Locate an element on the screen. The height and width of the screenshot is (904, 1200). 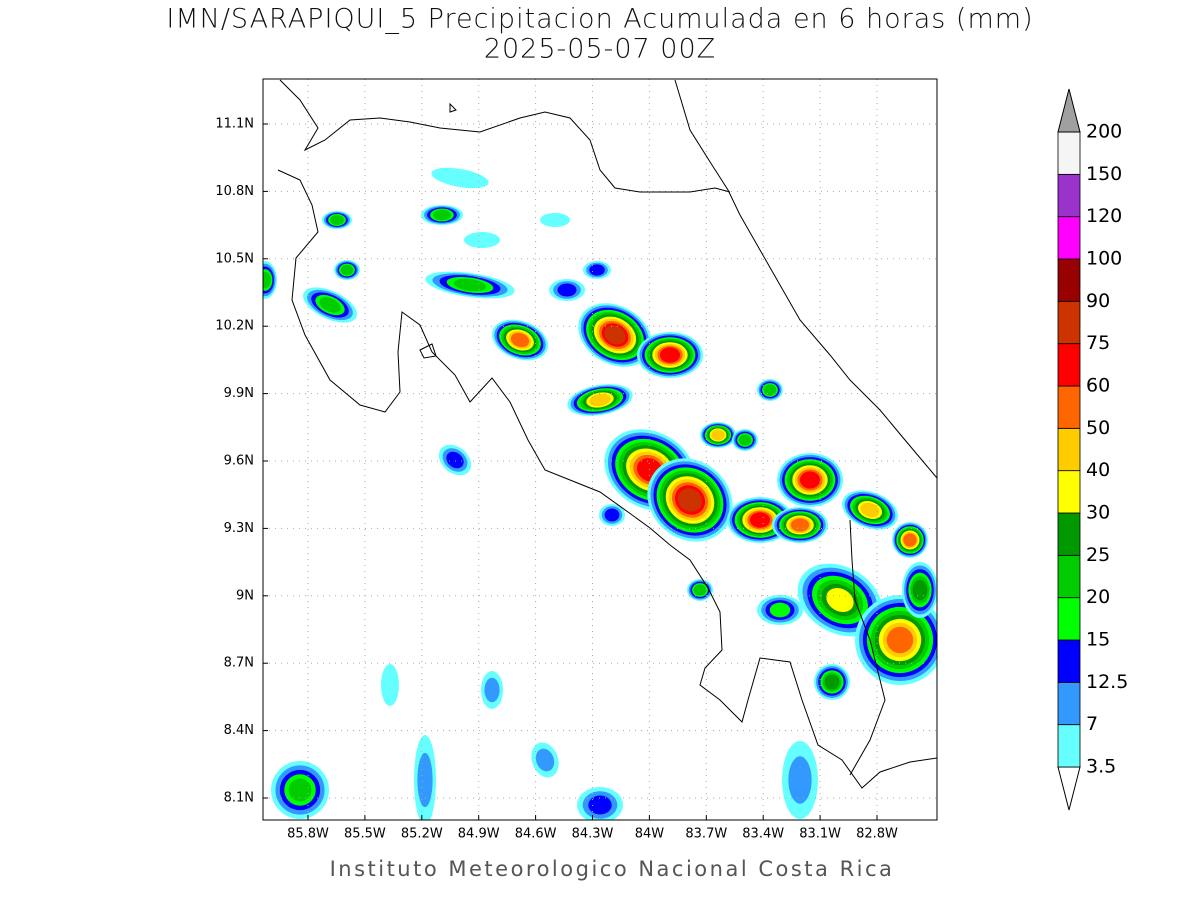
colorbar-label: 60 is located at coordinates (1098, 386).